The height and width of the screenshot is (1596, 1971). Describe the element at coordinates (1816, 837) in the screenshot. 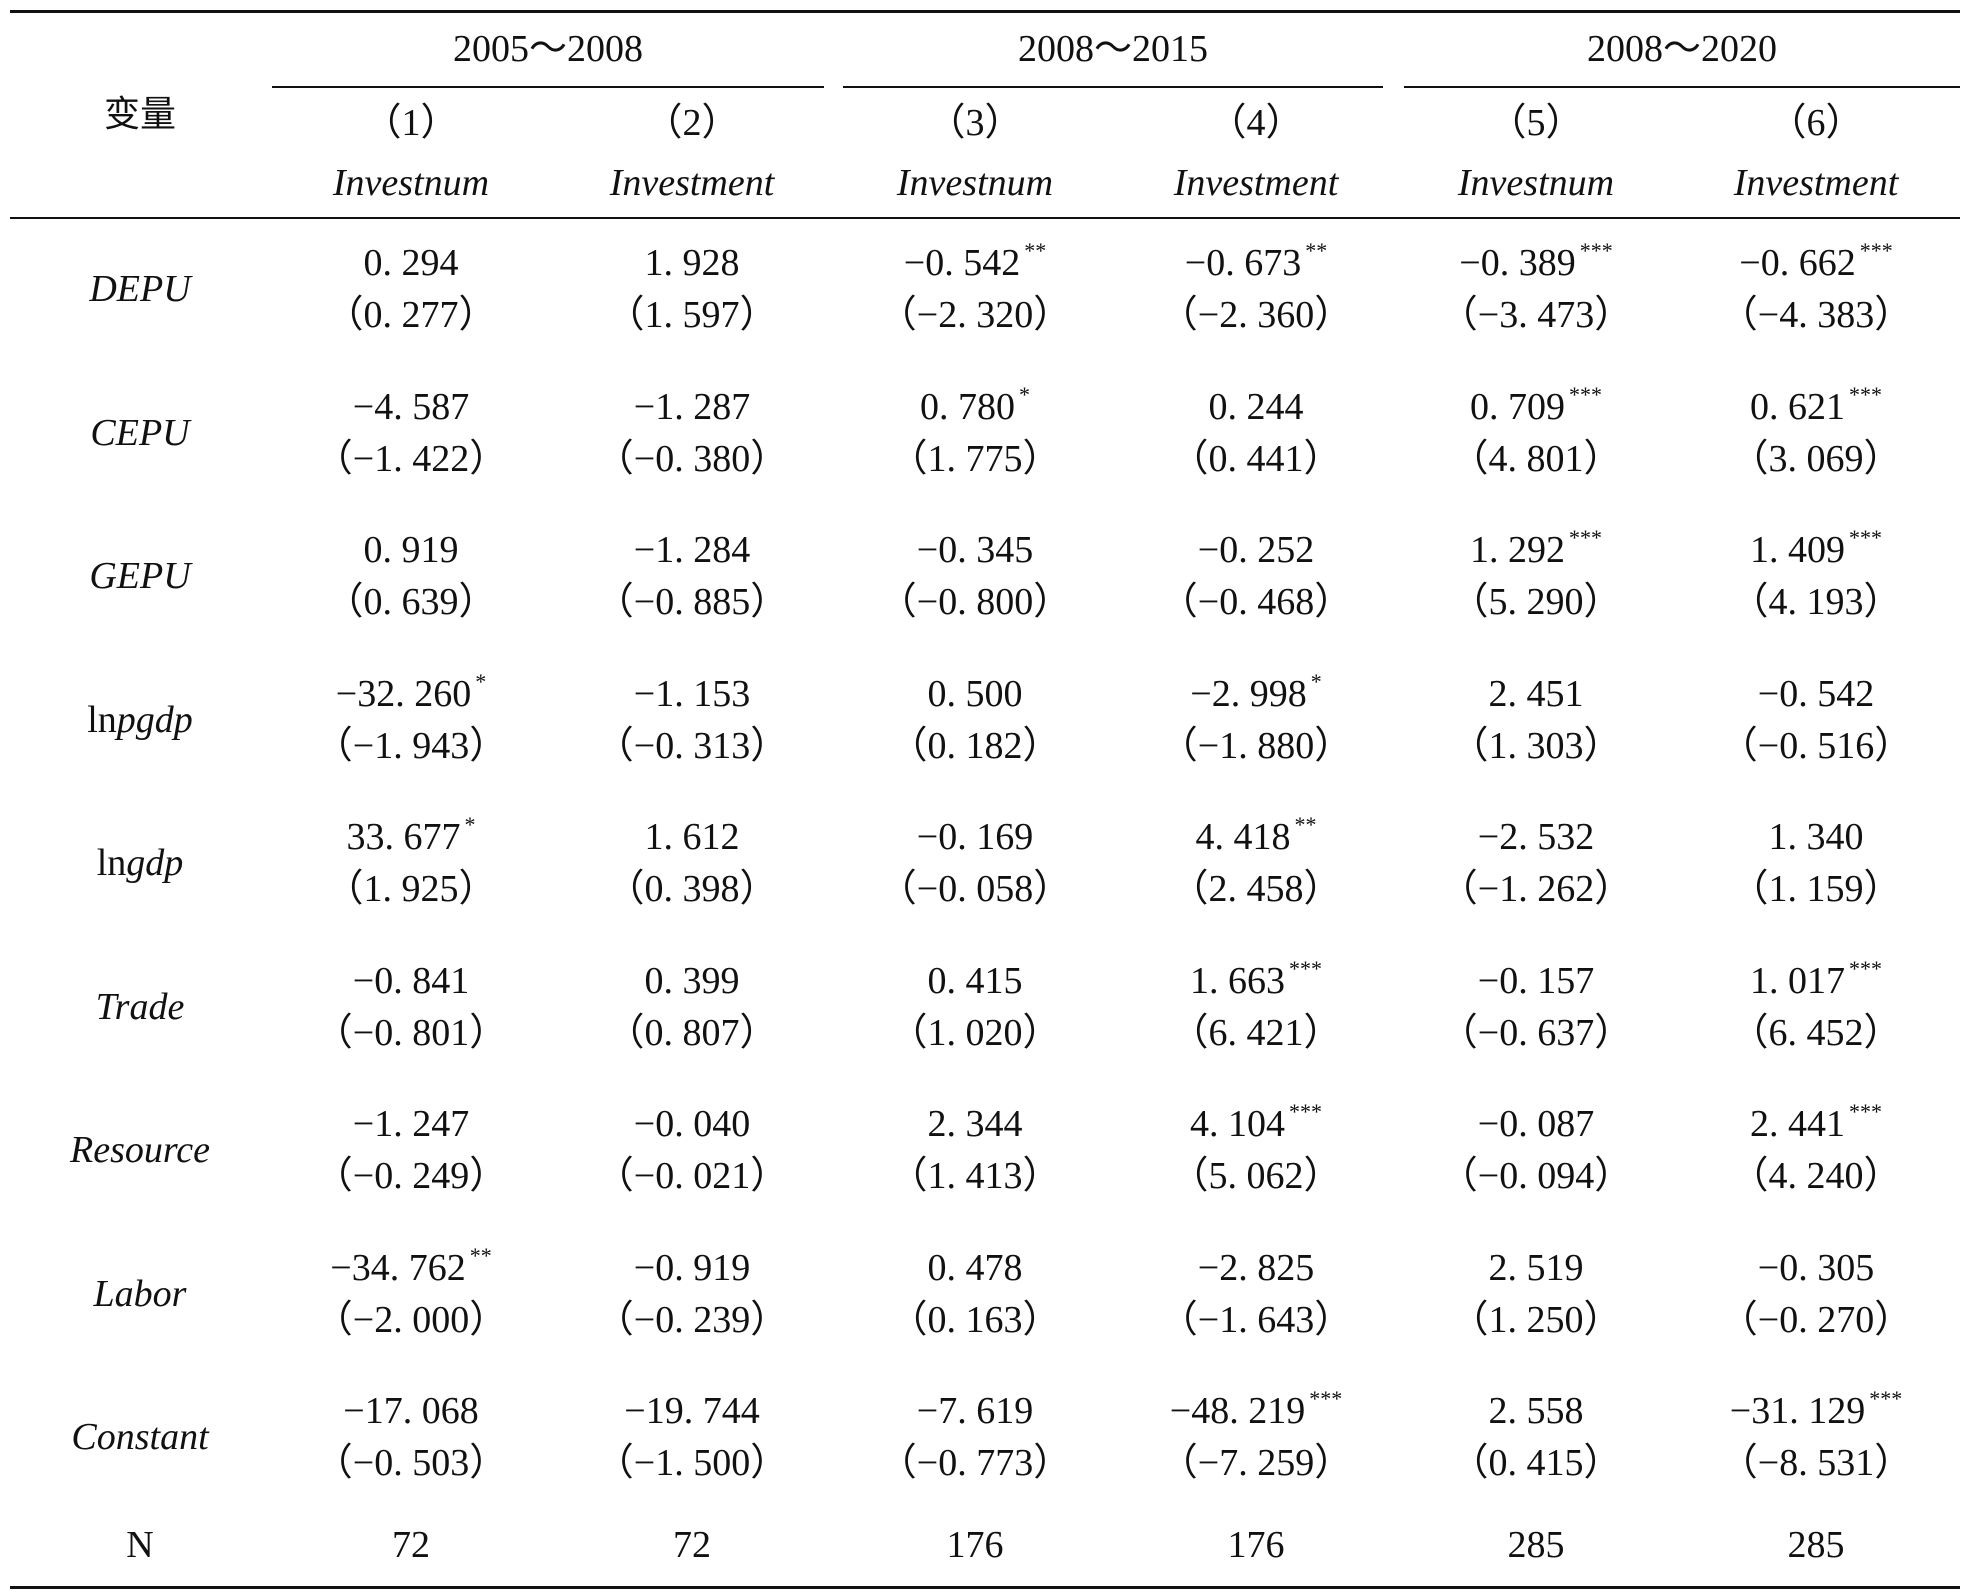

I see `coefficient-value: 1. 340` at that location.